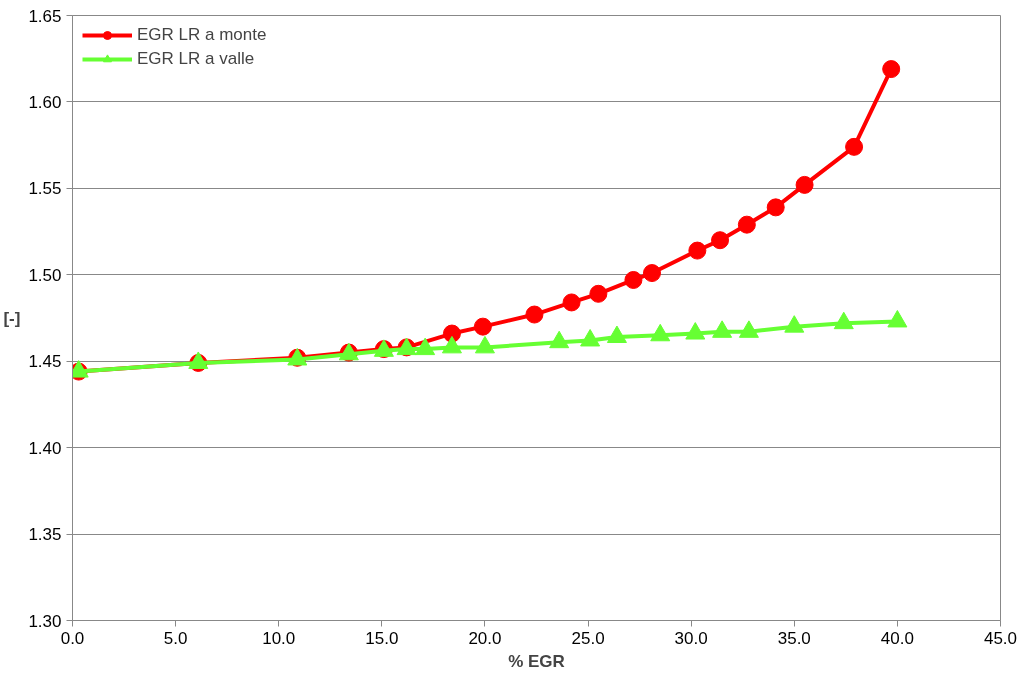  What do you see at coordinates (897, 638) in the screenshot?
I see `x-tick-label: 40.0` at bounding box center [897, 638].